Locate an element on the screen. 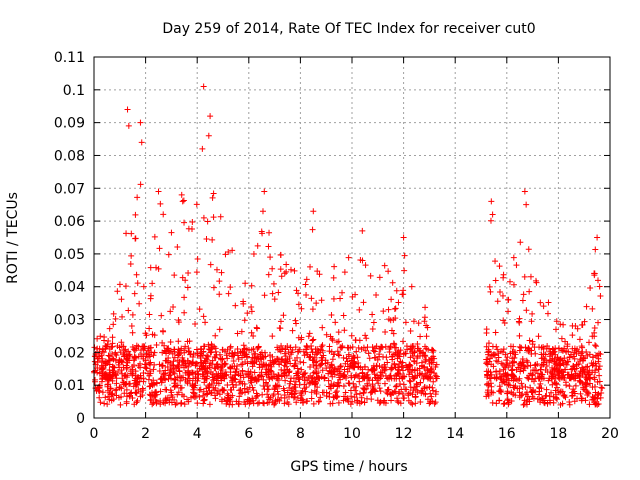  x-tick-label: 6 is located at coordinates (248, 434).